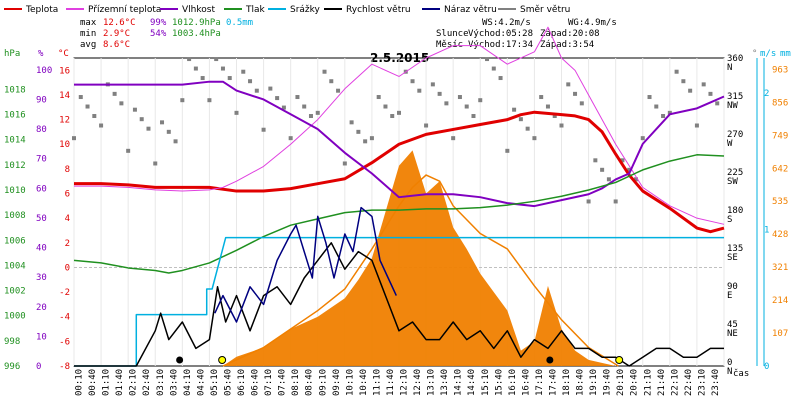  Describe the element at coordinates (134, 382) in the screenshot. I see `tick-x: 02:10` at that location.